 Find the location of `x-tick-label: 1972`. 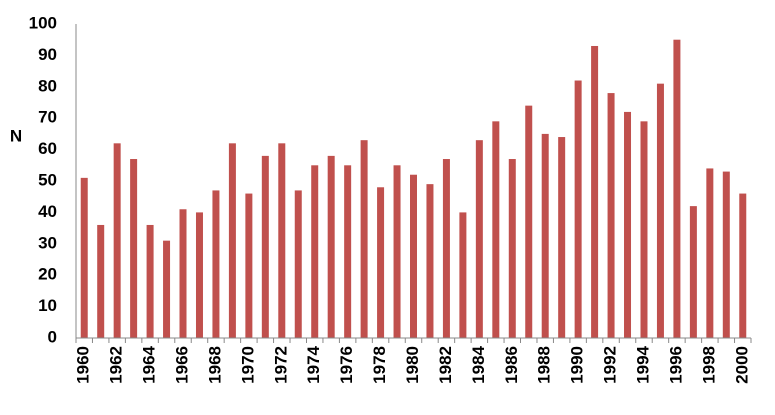

x-tick-label: 1972 is located at coordinates (280, 365).